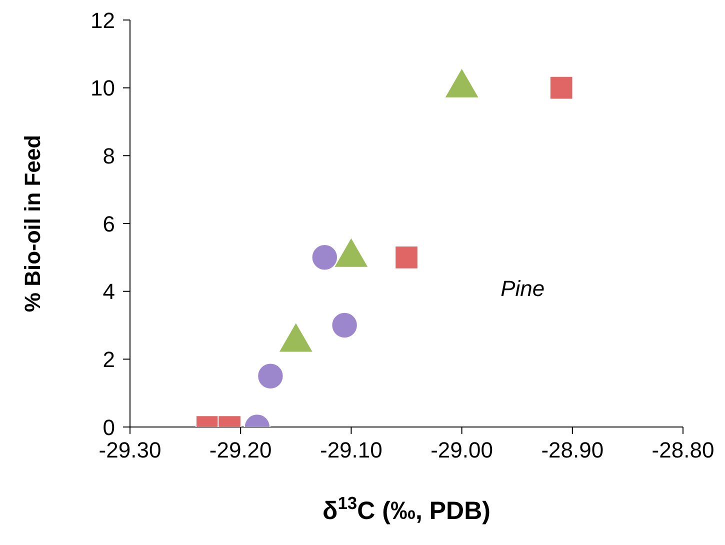 This screenshot has height=545, width=725. What do you see at coordinates (102, 88) in the screenshot?
I see `y-tick-label: 10` at bounding box center [102, 88].